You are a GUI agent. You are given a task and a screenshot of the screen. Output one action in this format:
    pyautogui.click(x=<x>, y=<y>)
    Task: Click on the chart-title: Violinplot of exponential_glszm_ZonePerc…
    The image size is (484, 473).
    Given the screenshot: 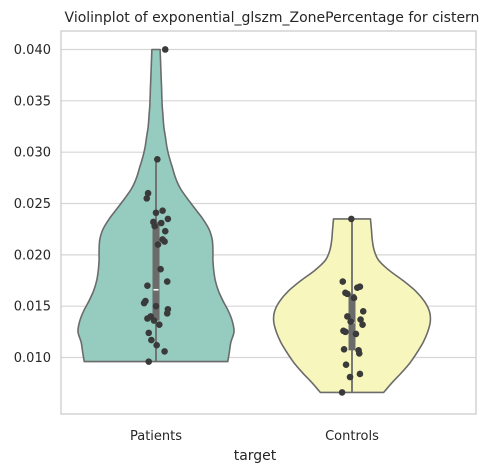 What is the action you would take?
    pyautogui.click(x=272, y=18)
    